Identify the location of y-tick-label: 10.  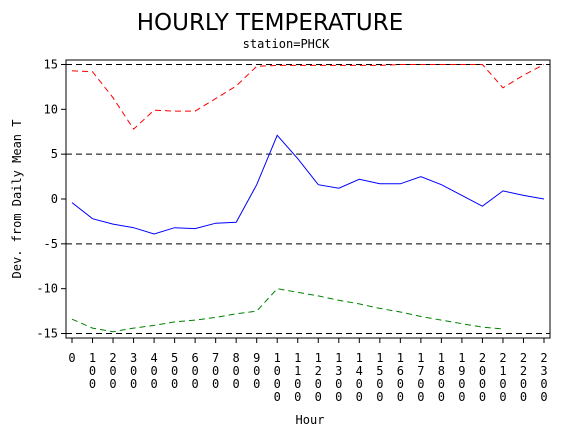
(51, 109).